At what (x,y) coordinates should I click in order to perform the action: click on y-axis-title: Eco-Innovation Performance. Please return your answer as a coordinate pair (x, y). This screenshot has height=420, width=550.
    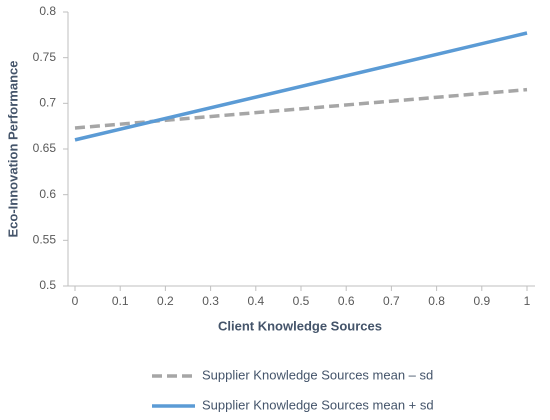
    Looking at the image, I should click on (12, 149).